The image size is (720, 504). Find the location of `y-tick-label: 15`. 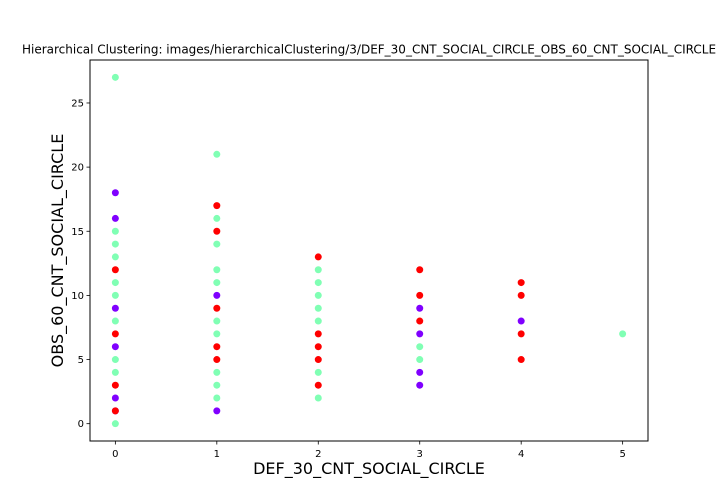

y-tick-label: 15 is located at coordinates (77, 232).